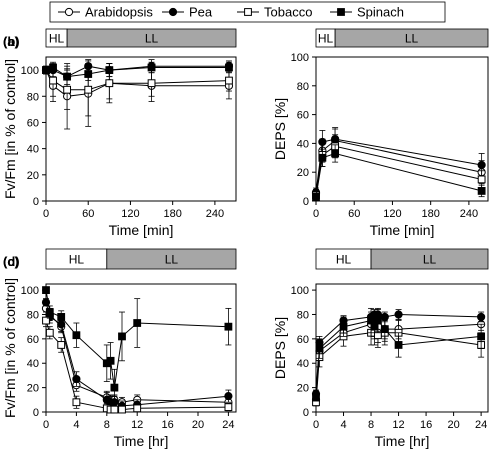  I want to click on legend-label: Pea, so click(201, 12).